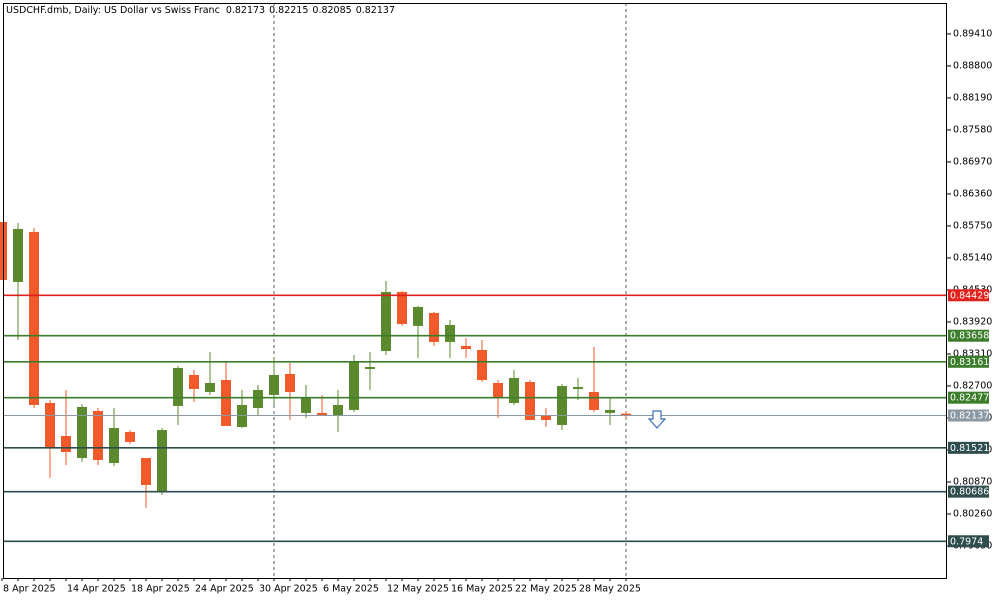 This screenshot has height=600, width=1000. I want to click on level-label: 0.83161, so click(969, 362).